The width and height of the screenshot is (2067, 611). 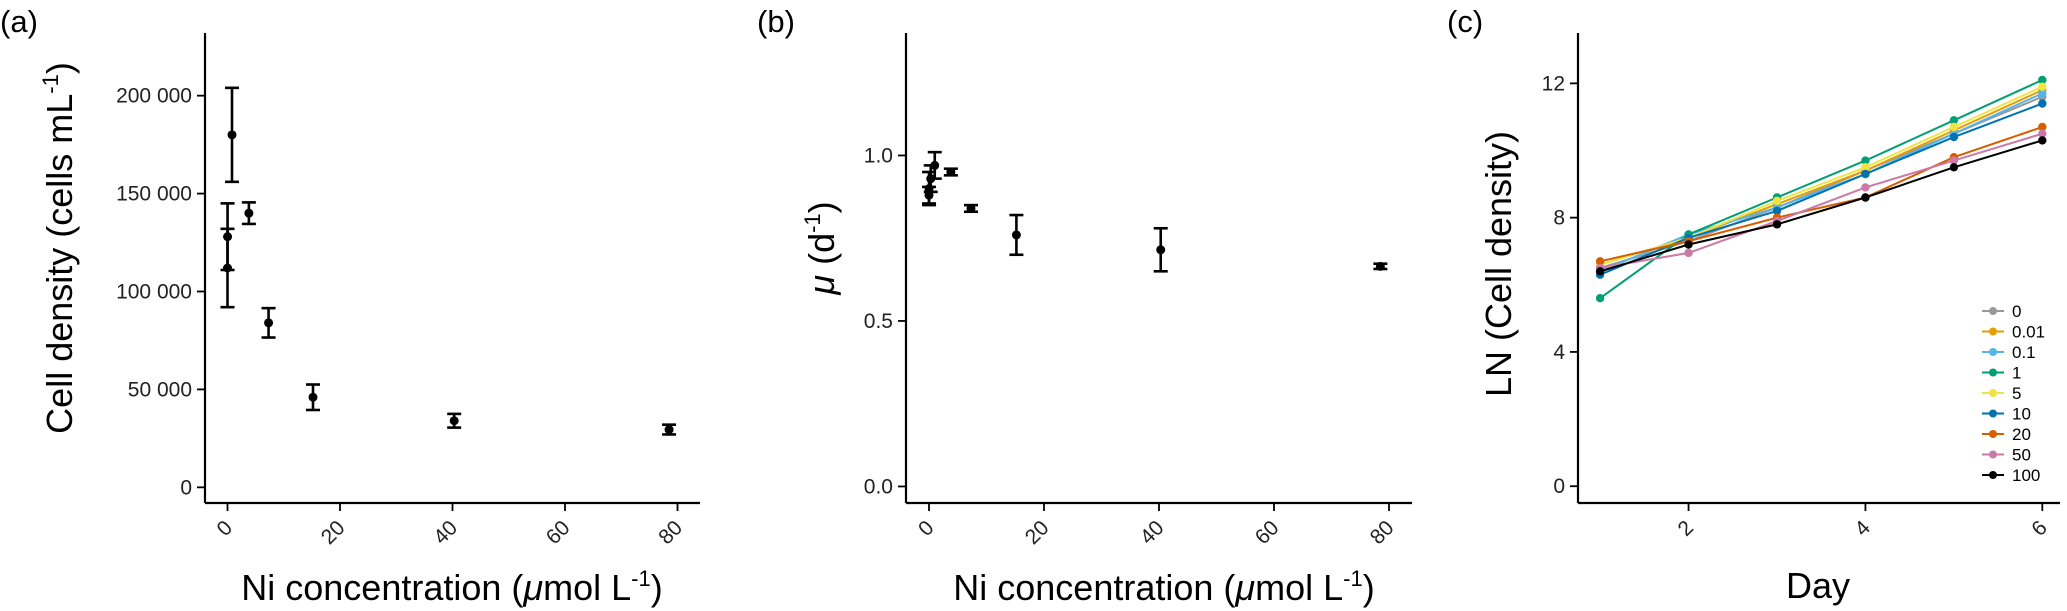 I want to click on panel-c-legend-item: 100, so click(x=2011, y=475).